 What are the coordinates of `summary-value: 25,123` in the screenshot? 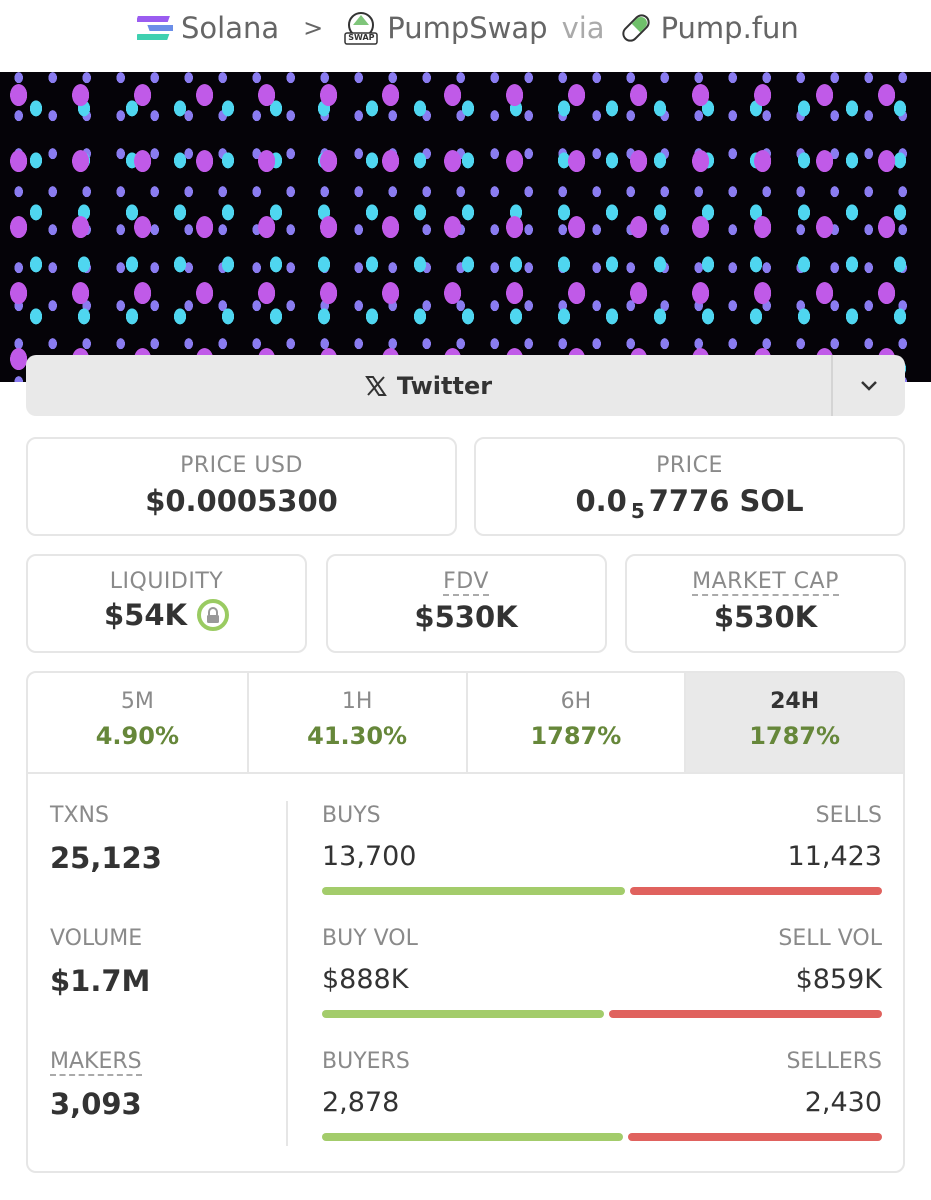 It's located at (106, 858).